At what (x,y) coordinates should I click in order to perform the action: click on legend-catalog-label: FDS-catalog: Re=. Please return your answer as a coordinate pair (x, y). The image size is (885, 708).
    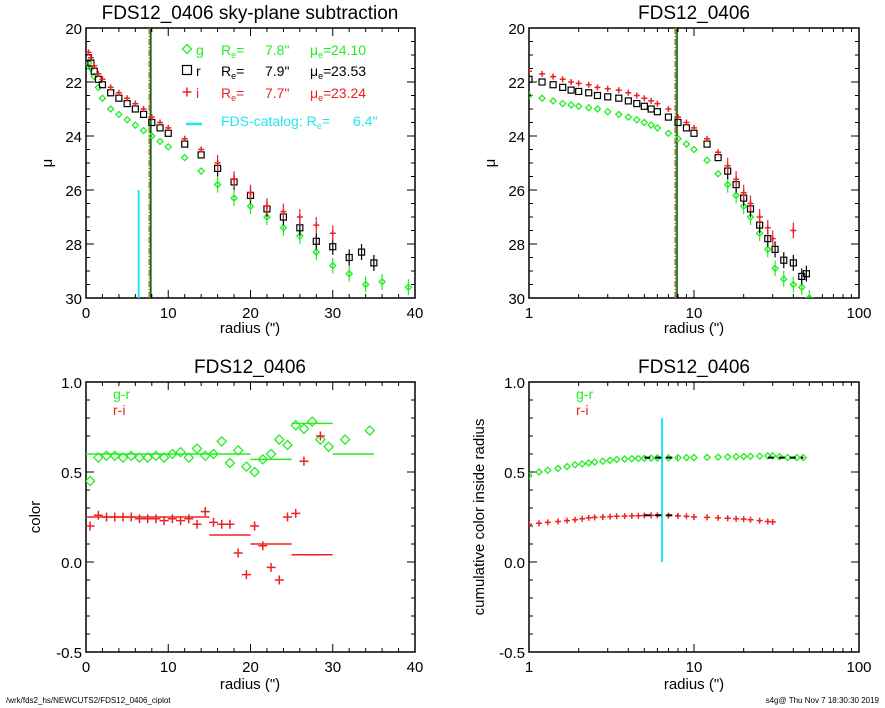
    Looking at the image, I should click on (275, 122).